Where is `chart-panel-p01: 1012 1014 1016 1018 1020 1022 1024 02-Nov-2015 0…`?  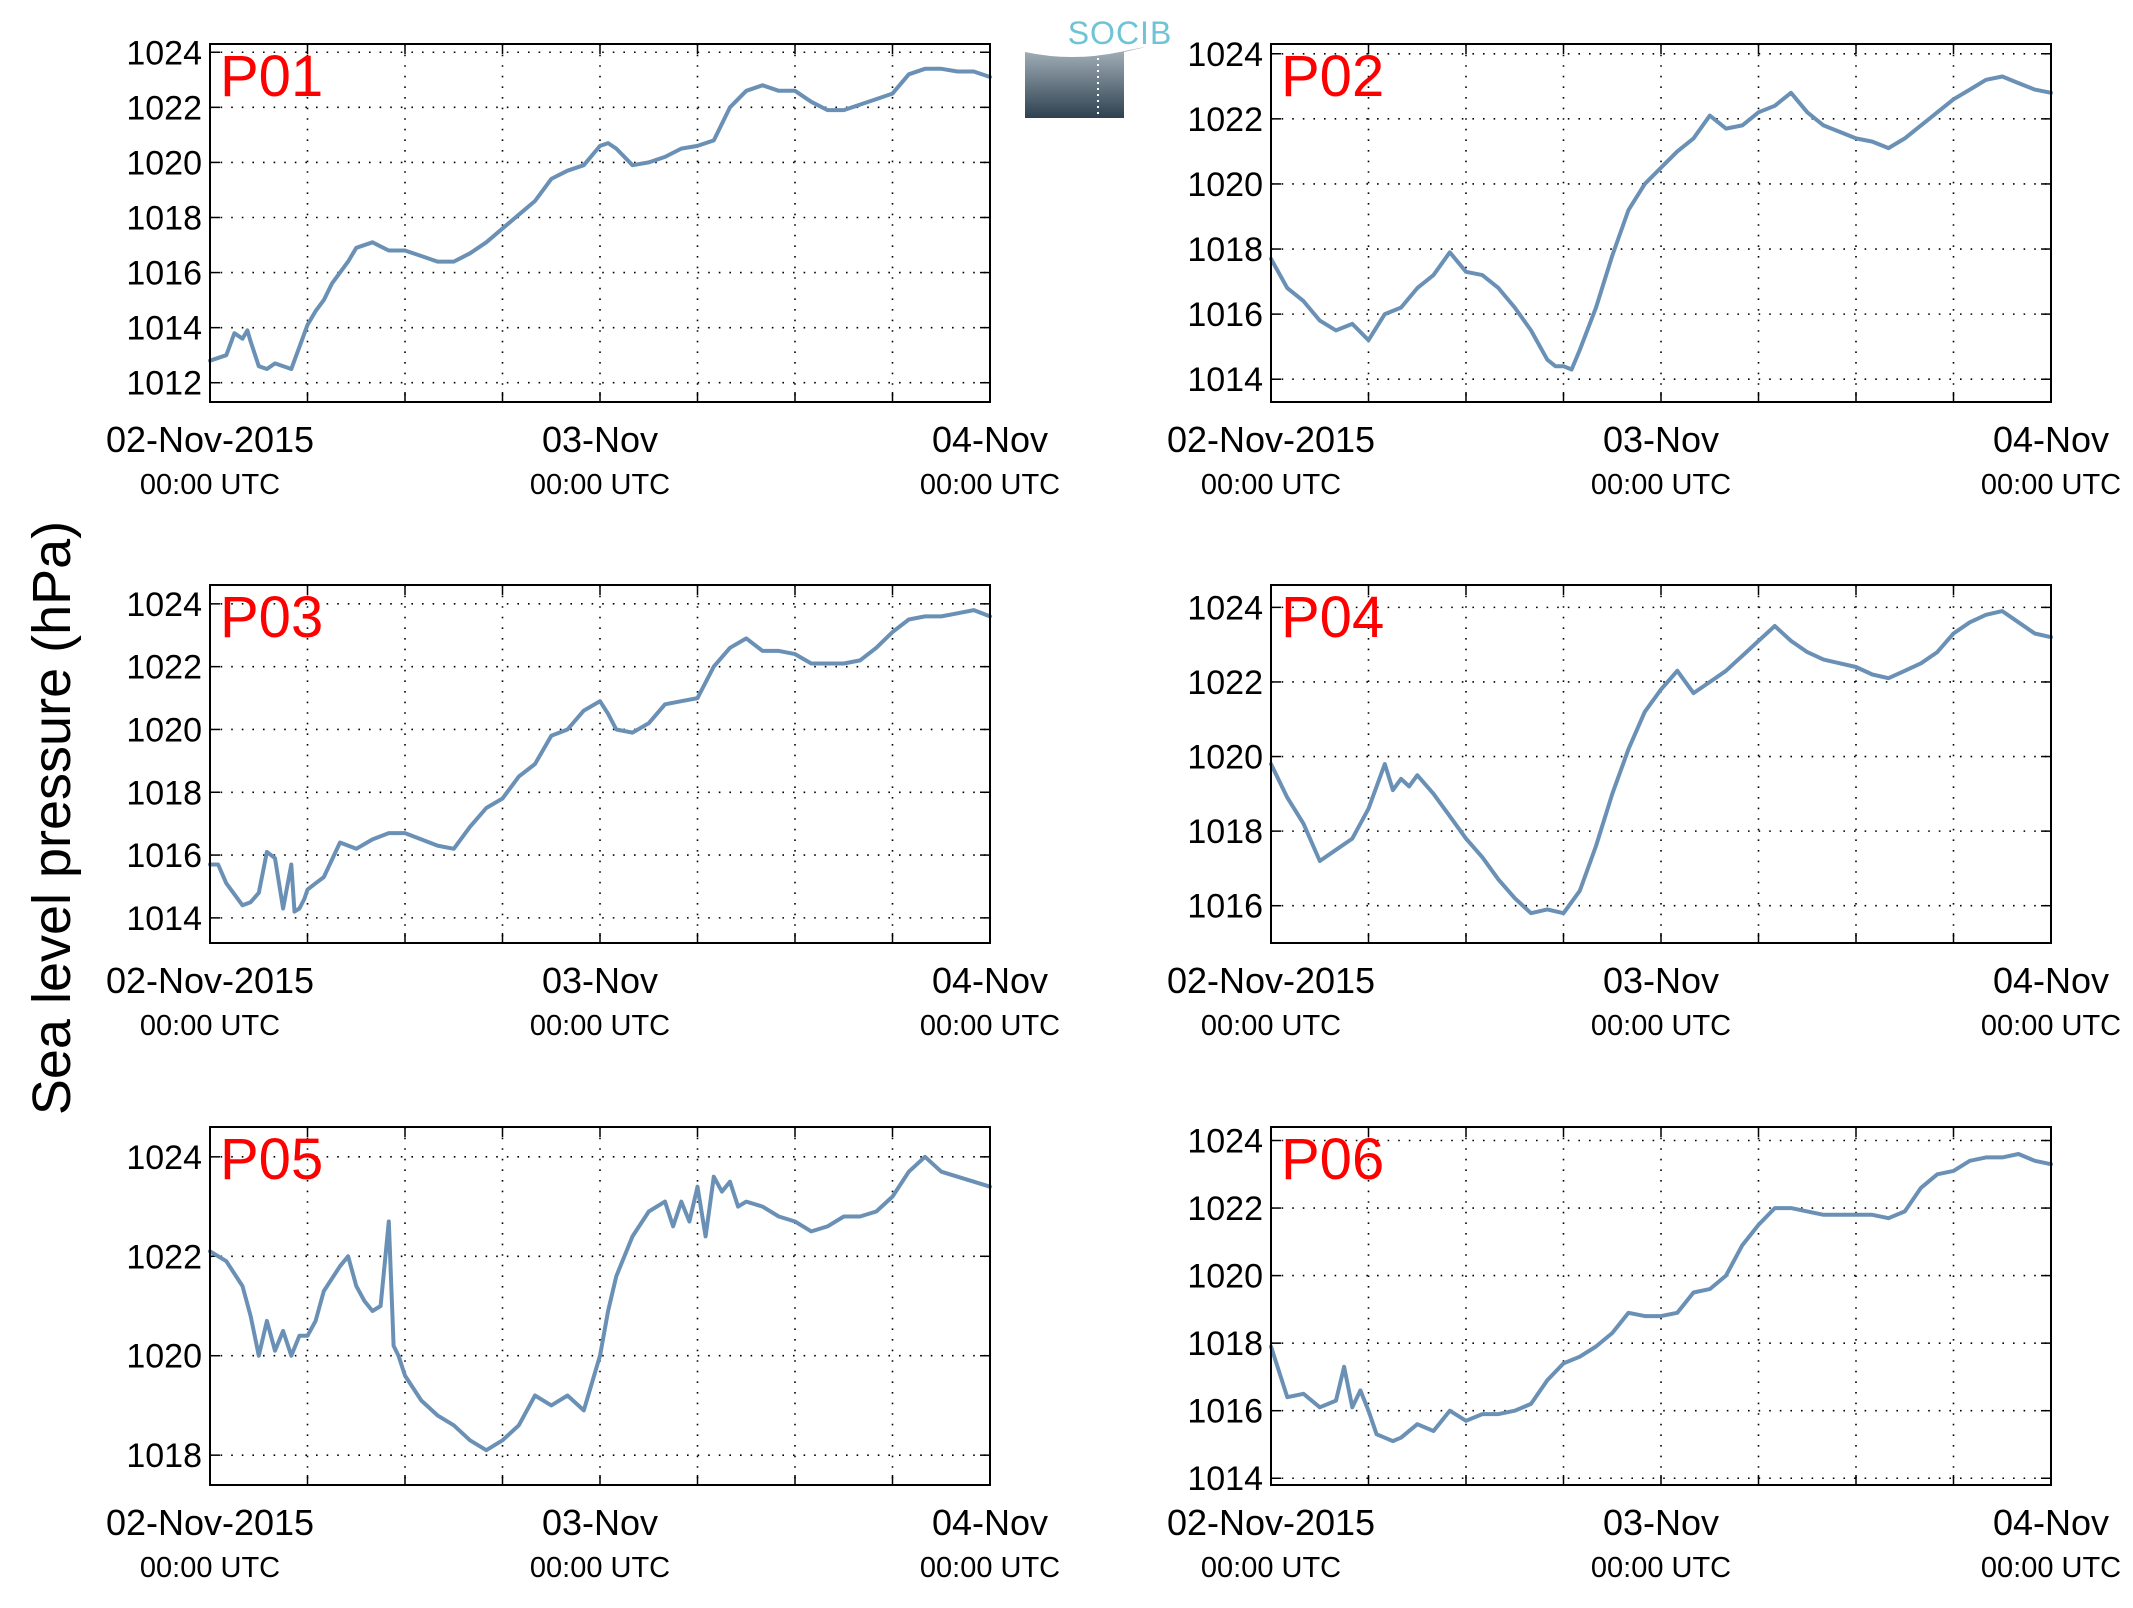 chart-panel-p01: 1012 1014 1016 1018 1020 1022 1024 02-Nov-2015 0… is located at coordinates (583, 267).